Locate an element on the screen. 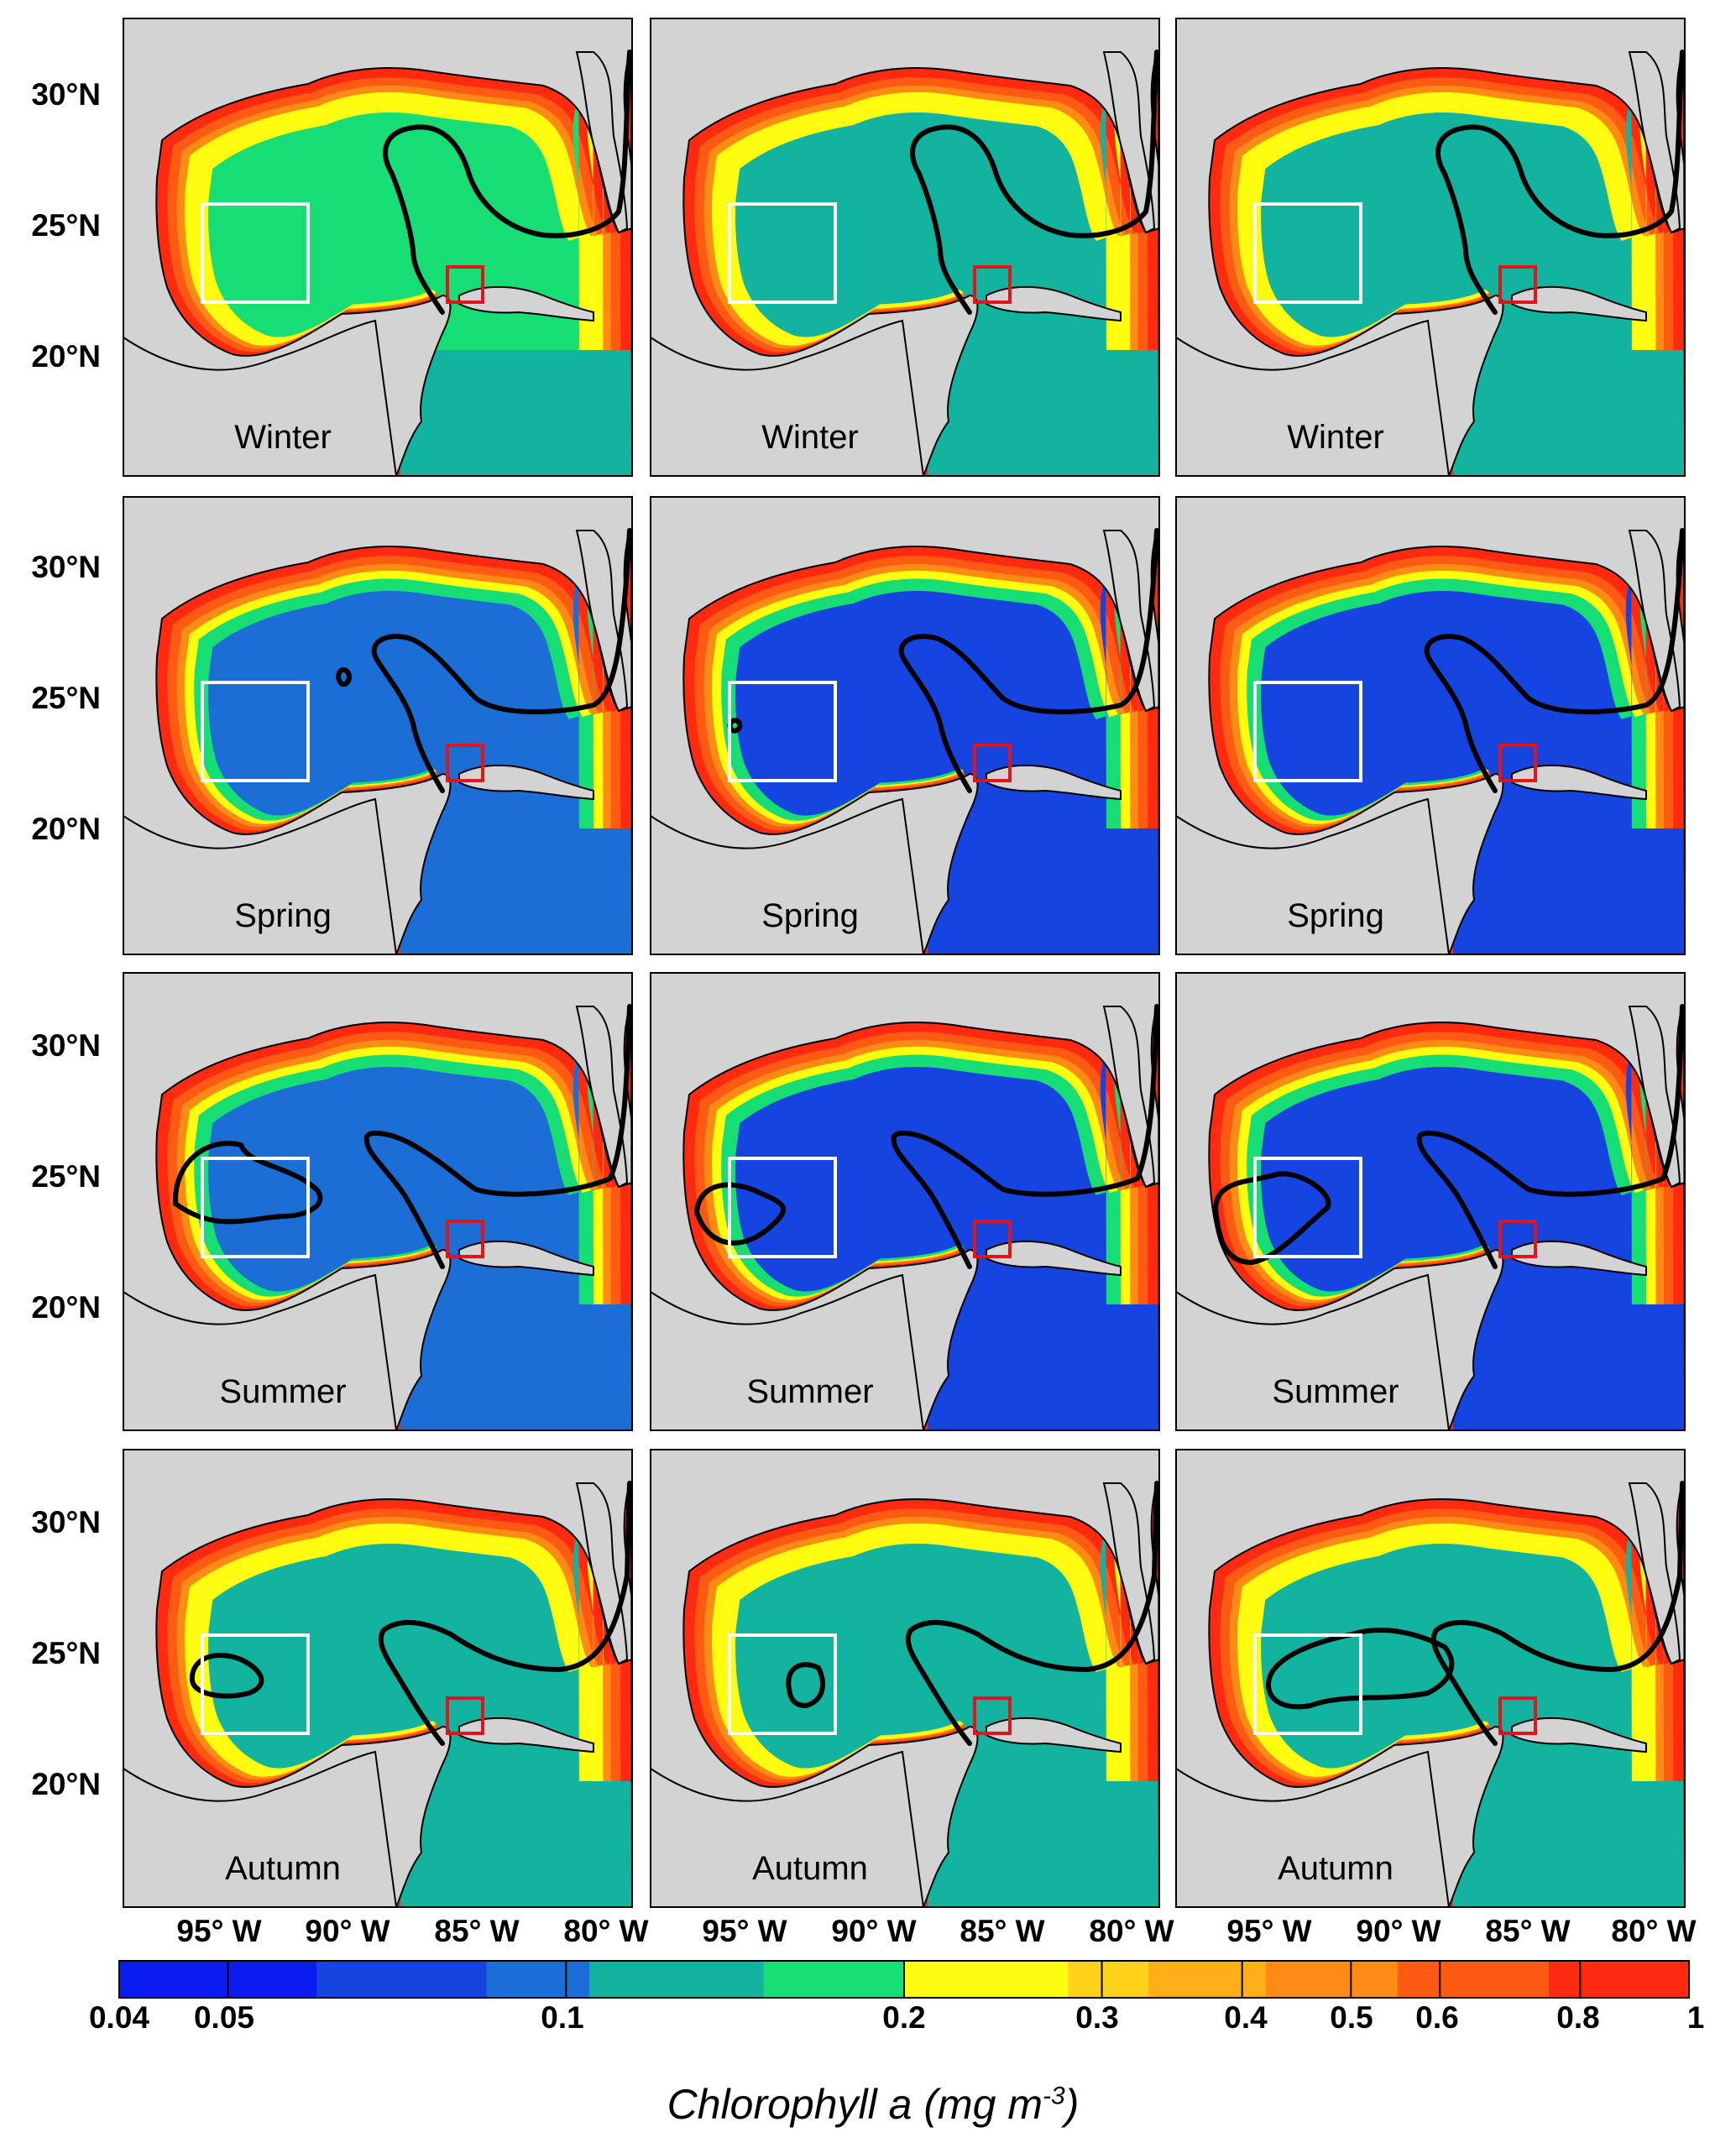  lon-label-95w: 95° W is located at coordinates (1269, 1931).